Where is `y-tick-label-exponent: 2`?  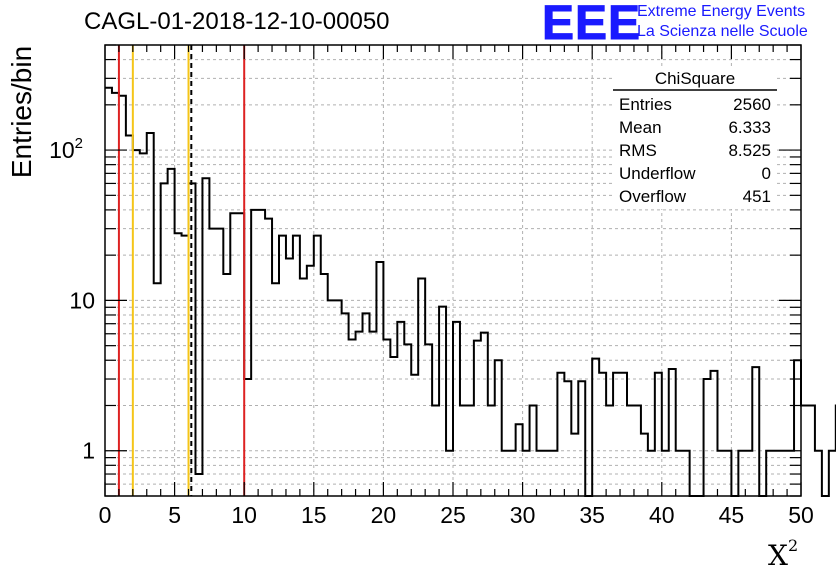 y-tick-label-exponent: 2 is located at coordinates (79, 143).